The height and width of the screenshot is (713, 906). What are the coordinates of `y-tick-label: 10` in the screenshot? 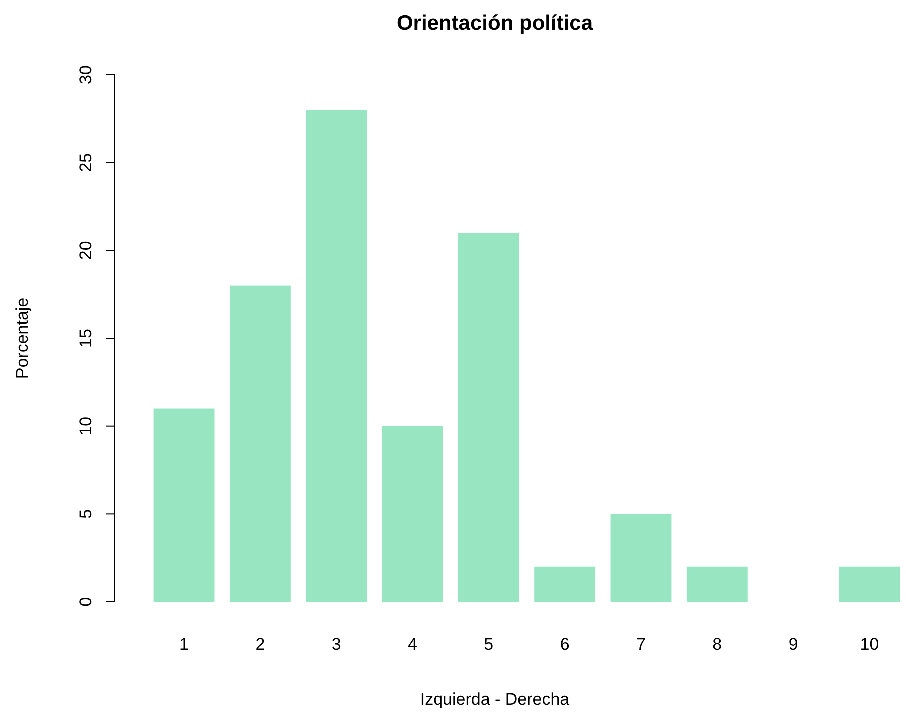 It's located at (86, 426).